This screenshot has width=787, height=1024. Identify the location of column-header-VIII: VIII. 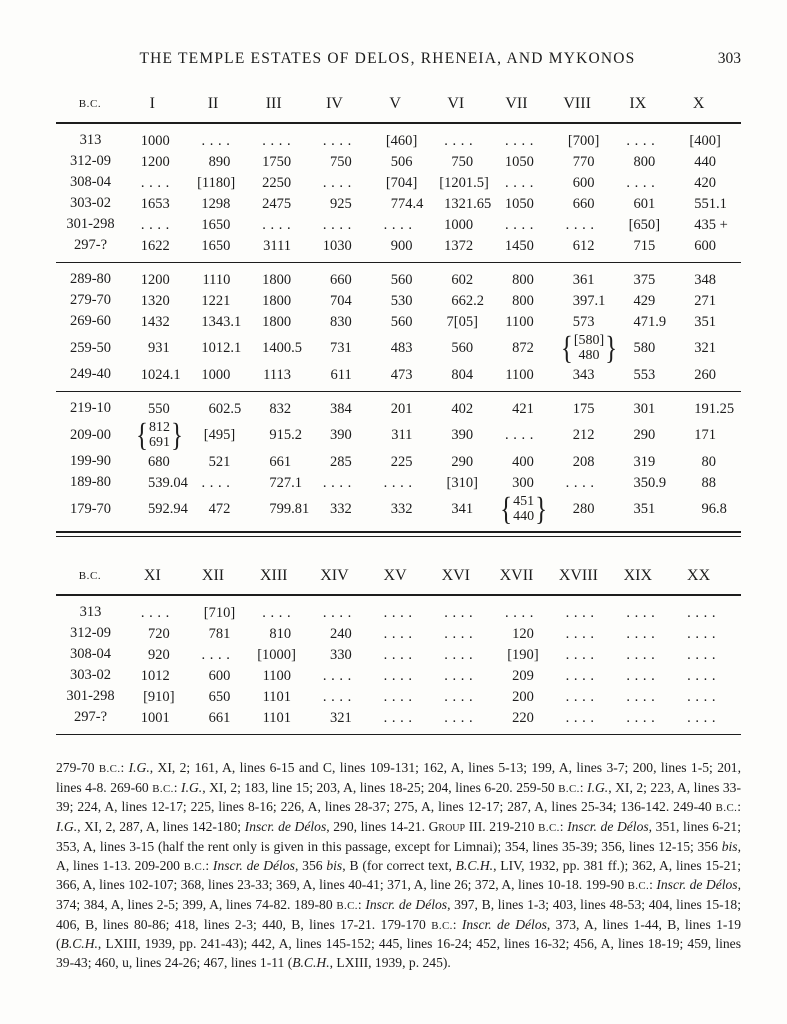
(589, 109).